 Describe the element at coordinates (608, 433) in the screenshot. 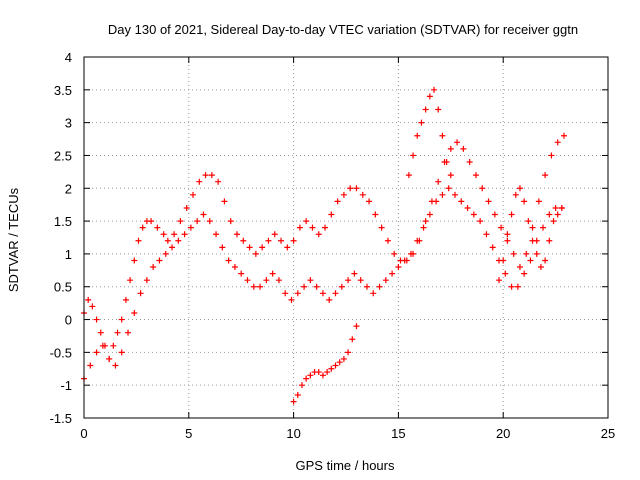

I see `x-tick-label: 25` at that location.